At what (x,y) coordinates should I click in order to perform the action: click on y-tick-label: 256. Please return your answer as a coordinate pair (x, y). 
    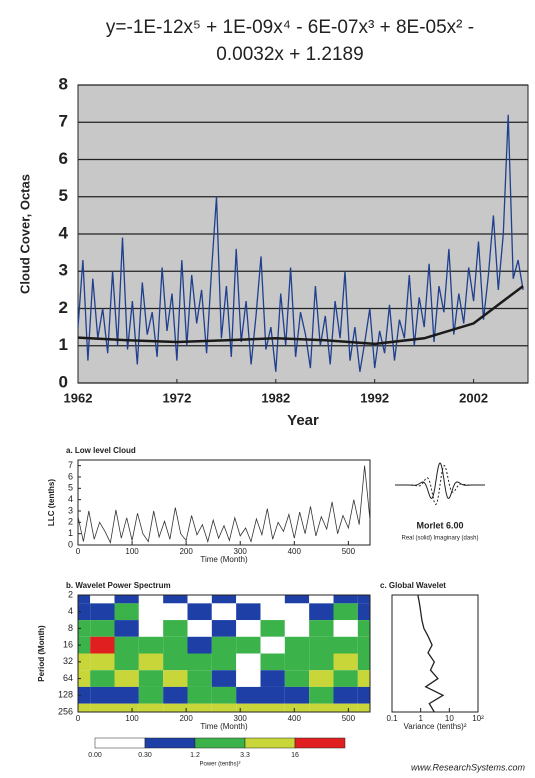
    Looking at the image, I should click on (65, 711).